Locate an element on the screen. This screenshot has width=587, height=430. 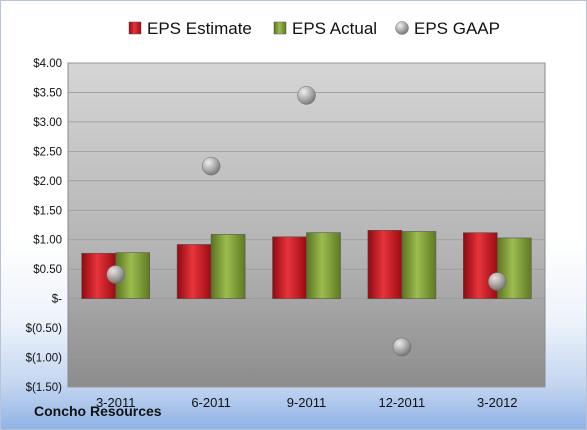
y-tick-label: $4.00 is located at coordinates (47, 64).